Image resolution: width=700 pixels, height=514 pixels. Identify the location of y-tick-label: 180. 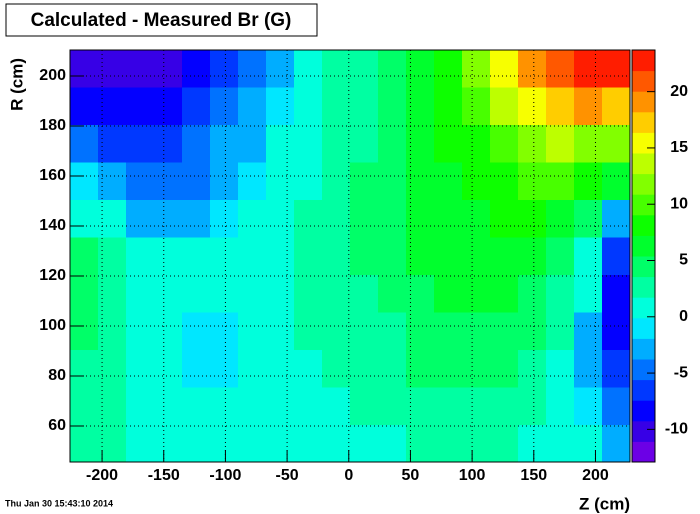
(52, 125).